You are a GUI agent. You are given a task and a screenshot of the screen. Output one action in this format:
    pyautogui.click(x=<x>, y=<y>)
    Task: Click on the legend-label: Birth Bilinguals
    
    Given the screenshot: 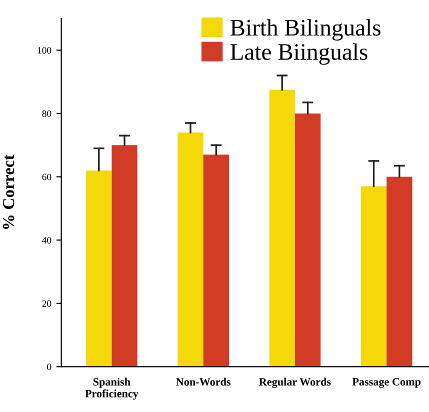 What is the action you would take?
    pyautogui.click(x=305, y=30)
    